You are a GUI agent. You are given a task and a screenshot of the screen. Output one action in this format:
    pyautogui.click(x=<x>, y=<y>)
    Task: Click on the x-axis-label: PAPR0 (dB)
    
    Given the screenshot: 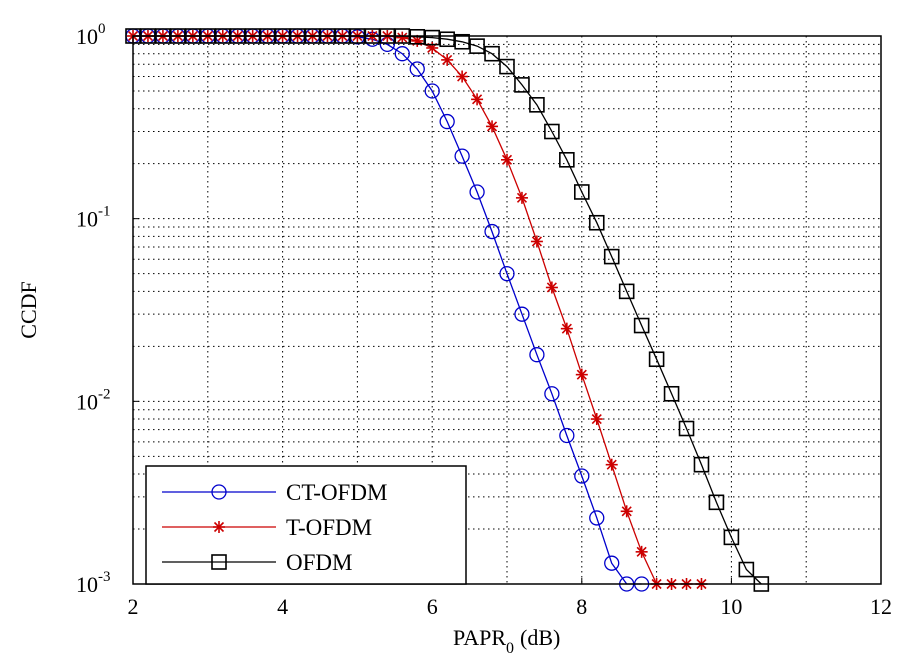 What is the action you would take?
    pyautogui.click(x=506, y=641)
    